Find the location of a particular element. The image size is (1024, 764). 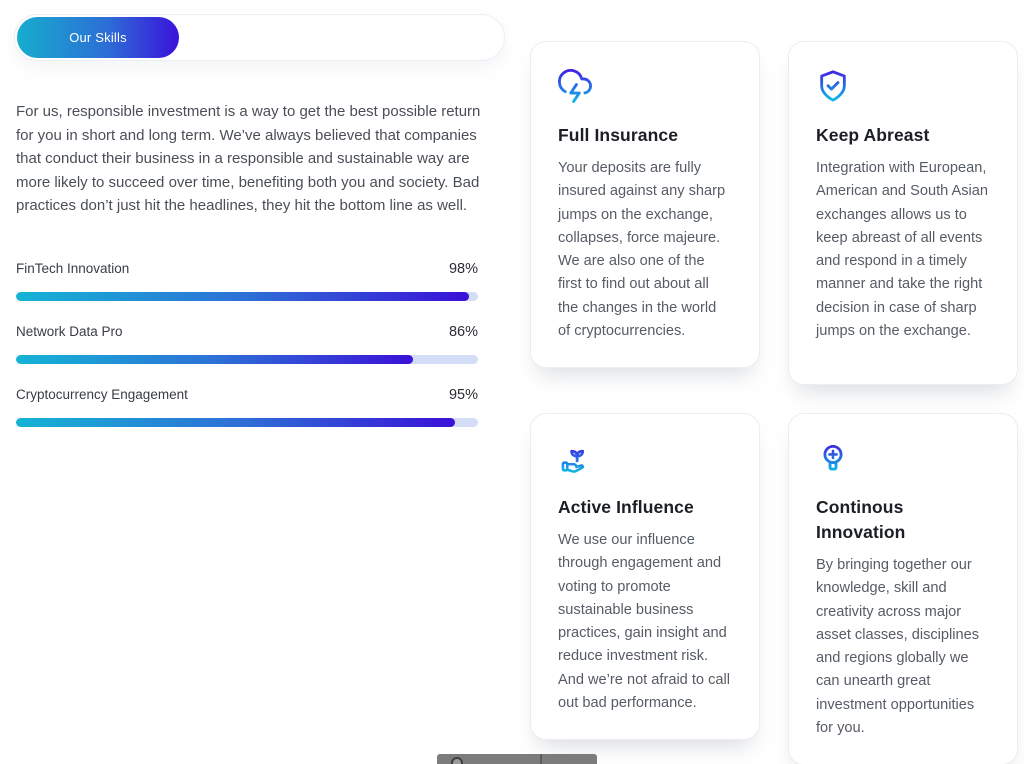

skill-row-header: Cryptocurrency Engagement 95% is located at coordinates (247, 396).